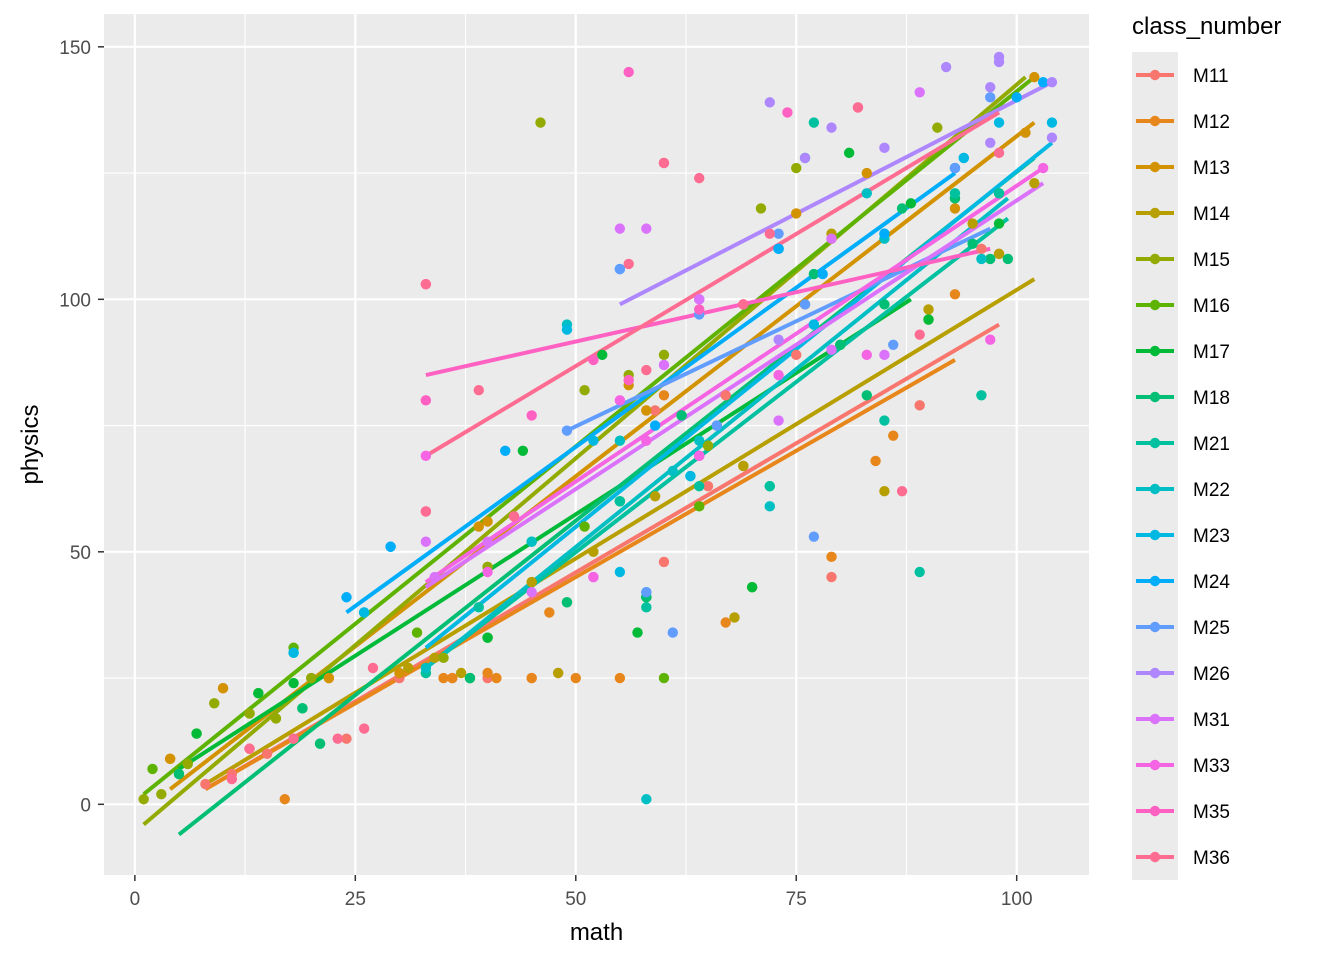 This screenshot has width=1344, height=965. What do you see at coordinates (1211, 628) in the screenshot?
I see `legend-label: M25` at bounding box center [1211, 628].